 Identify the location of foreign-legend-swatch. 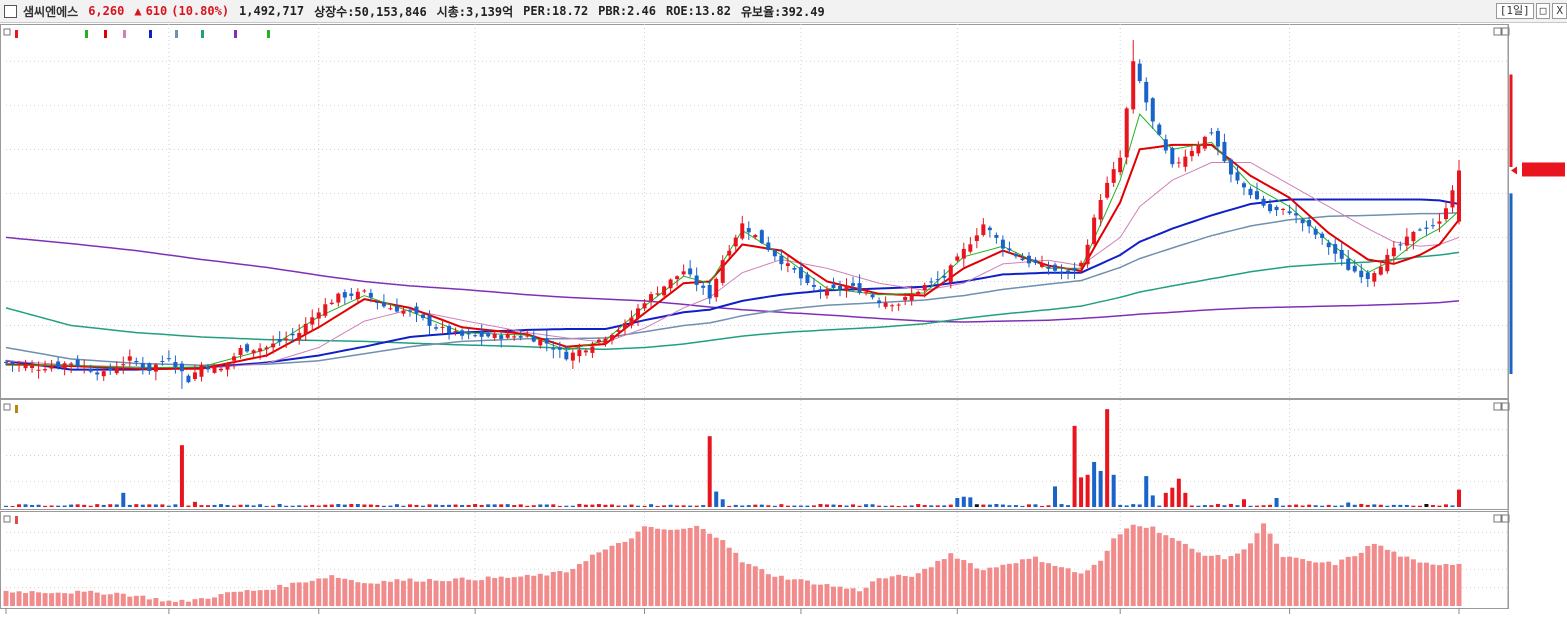
(16, 520).